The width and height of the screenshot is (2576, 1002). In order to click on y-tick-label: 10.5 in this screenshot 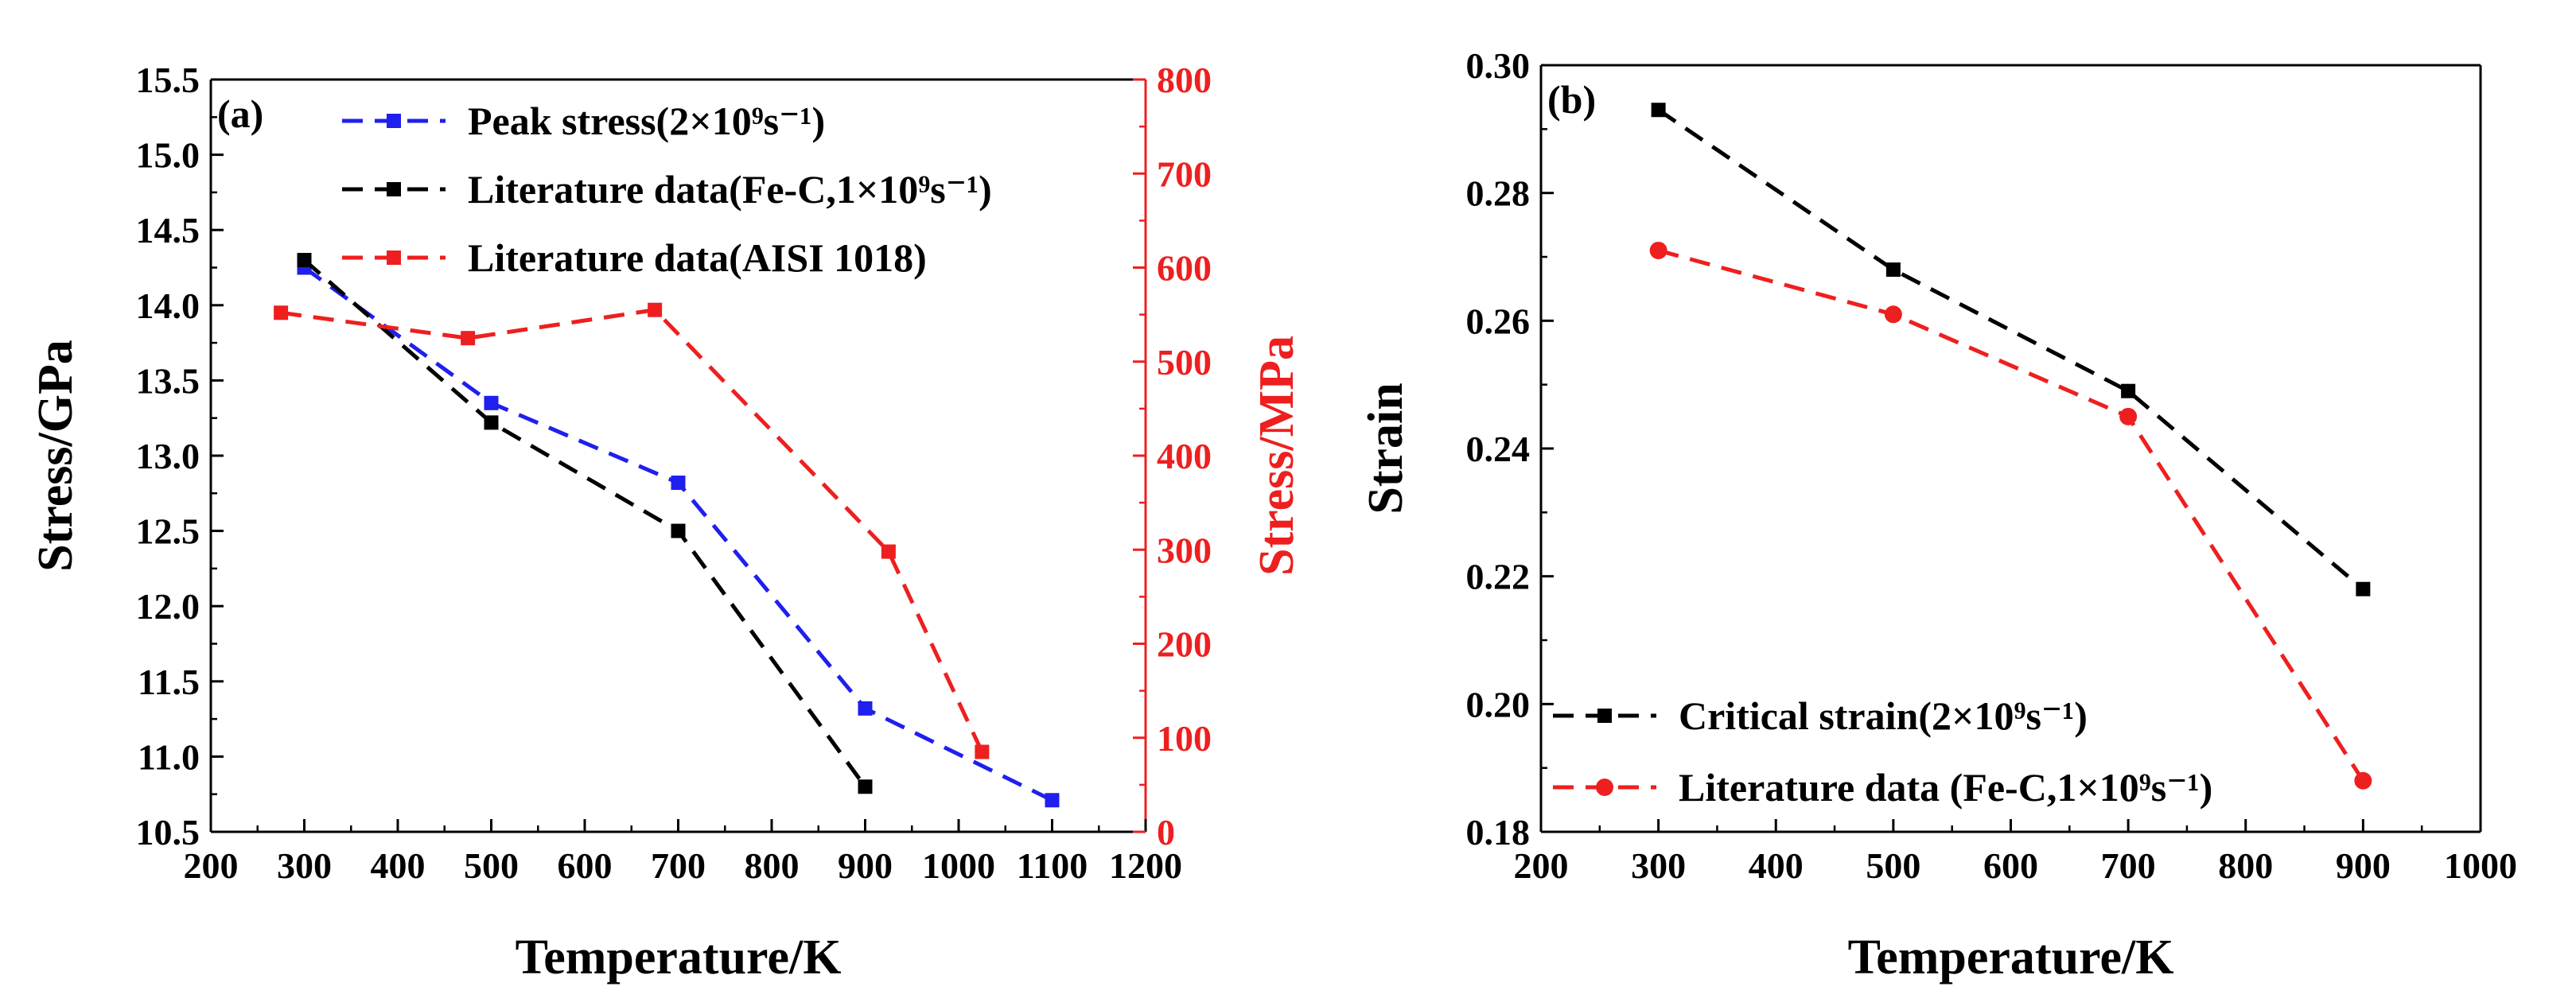, I will do `click(168, 832)`.